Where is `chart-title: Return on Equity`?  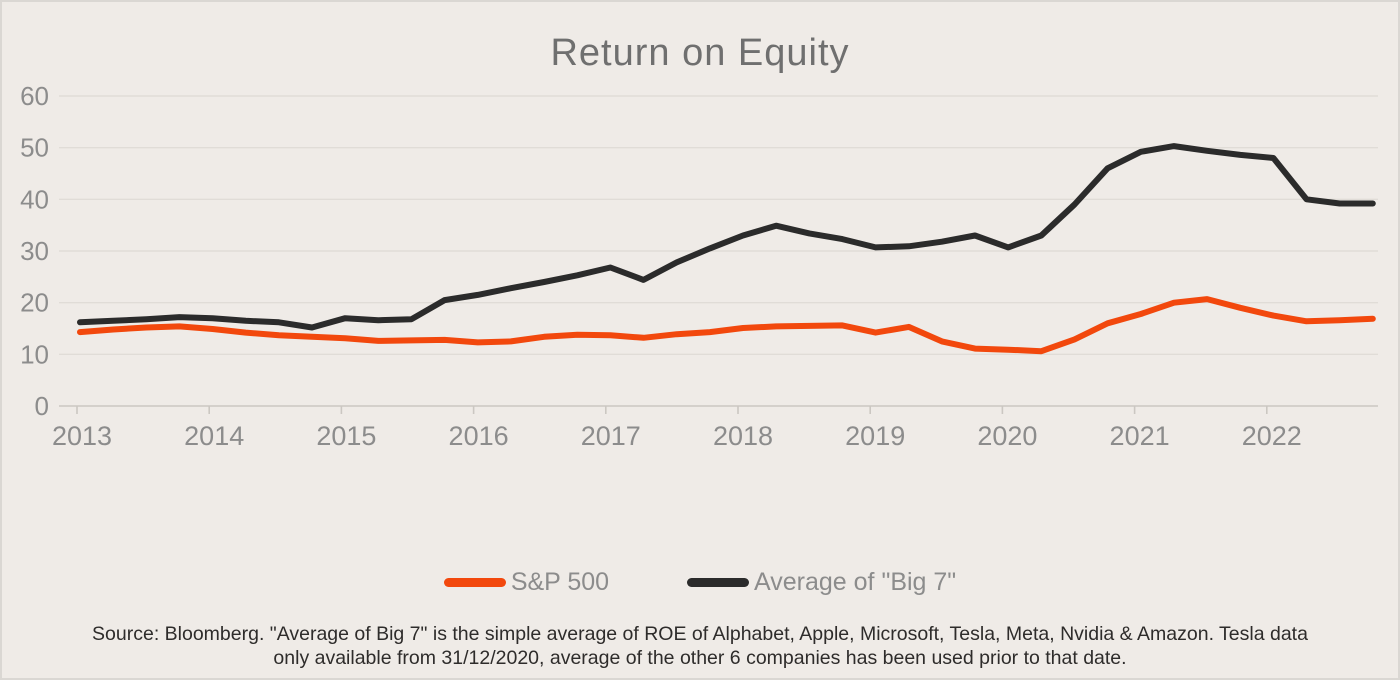 chart-title: Return on Equity is located at coordinates (700, 53).